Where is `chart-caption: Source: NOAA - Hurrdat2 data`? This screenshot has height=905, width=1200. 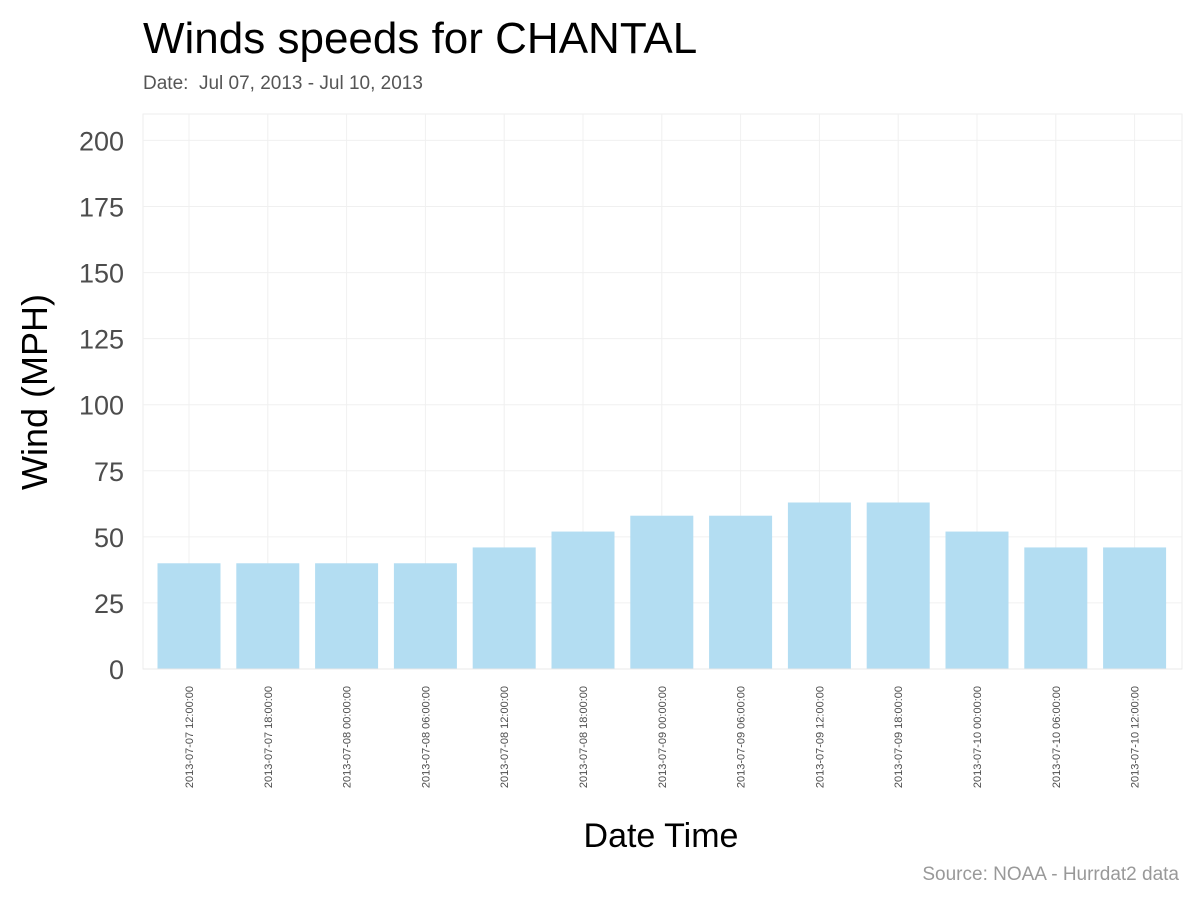 chart-caption: Source: NOAA - Hurrdat2 data is located at coordinates (1050, 874).